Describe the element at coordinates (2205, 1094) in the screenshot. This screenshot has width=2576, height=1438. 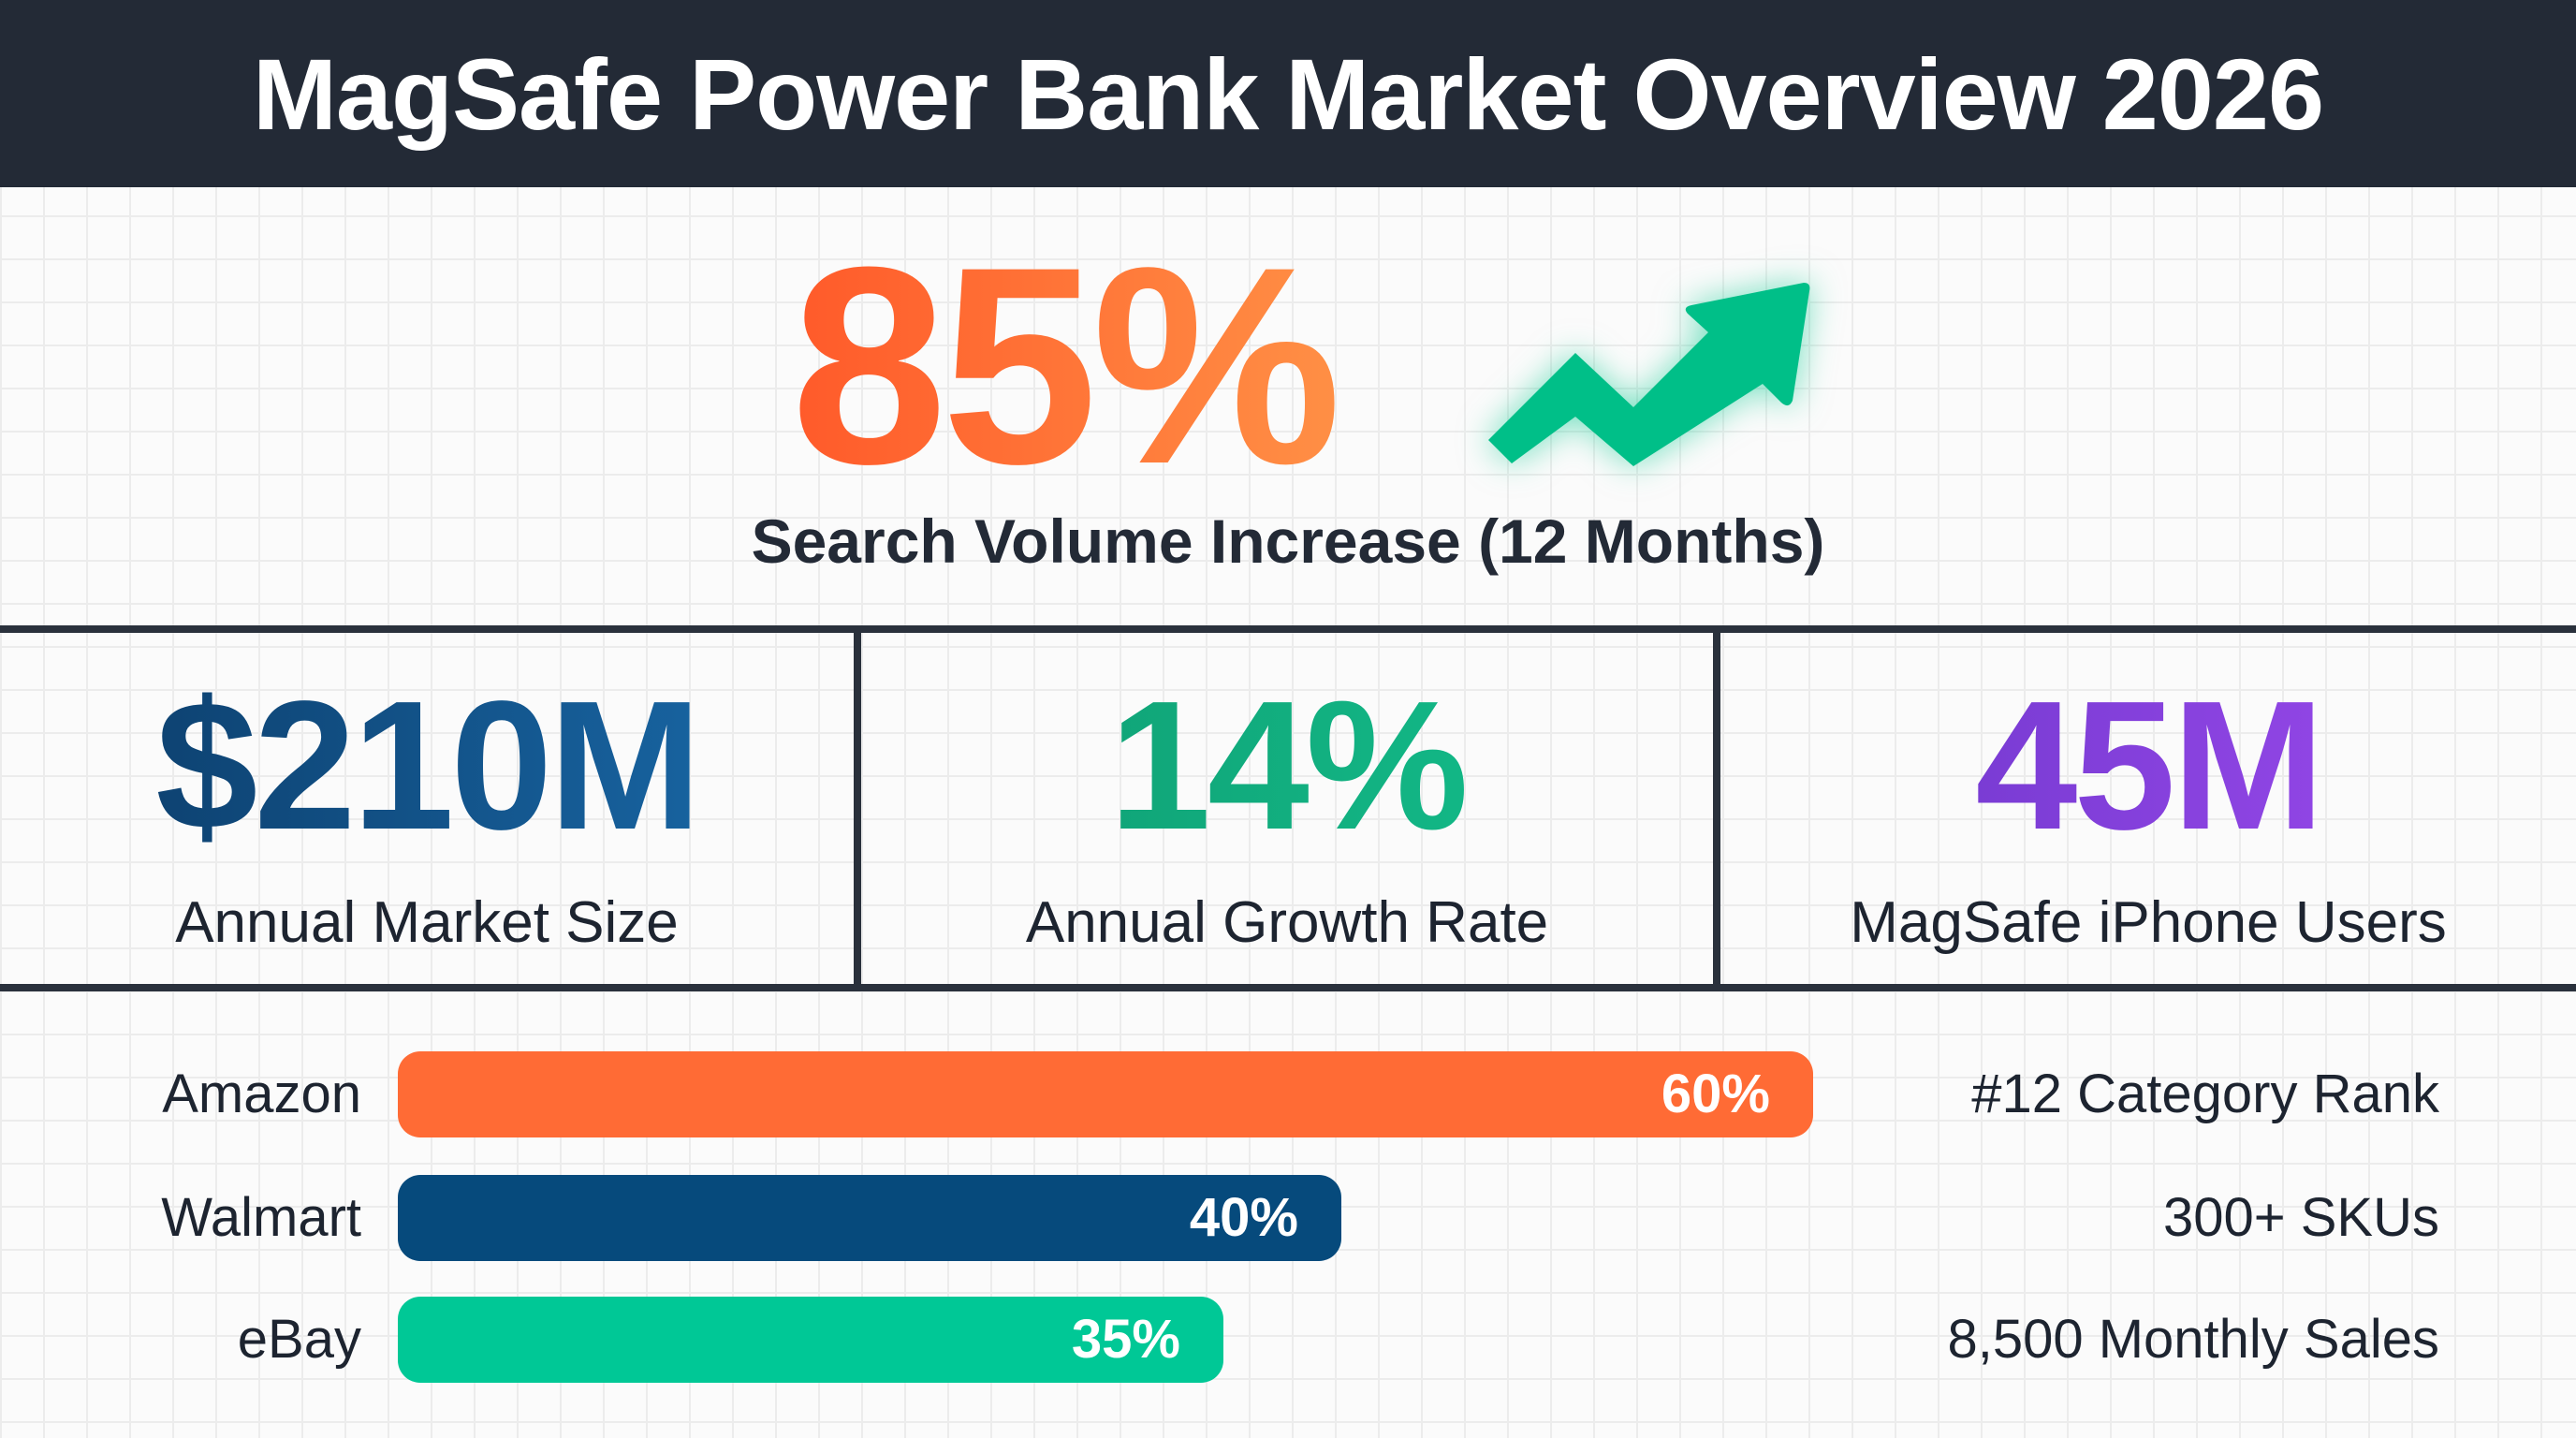
I see `channel-note-amazon: #12 Category Rank` at that location.